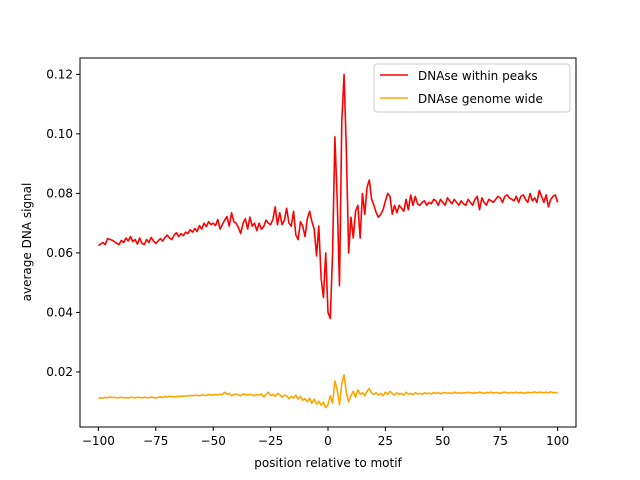 Image resolution: width=640 pixels, height=480 pixels. I want to click on x-axis-label: position relative to motif, so click(328, 463).